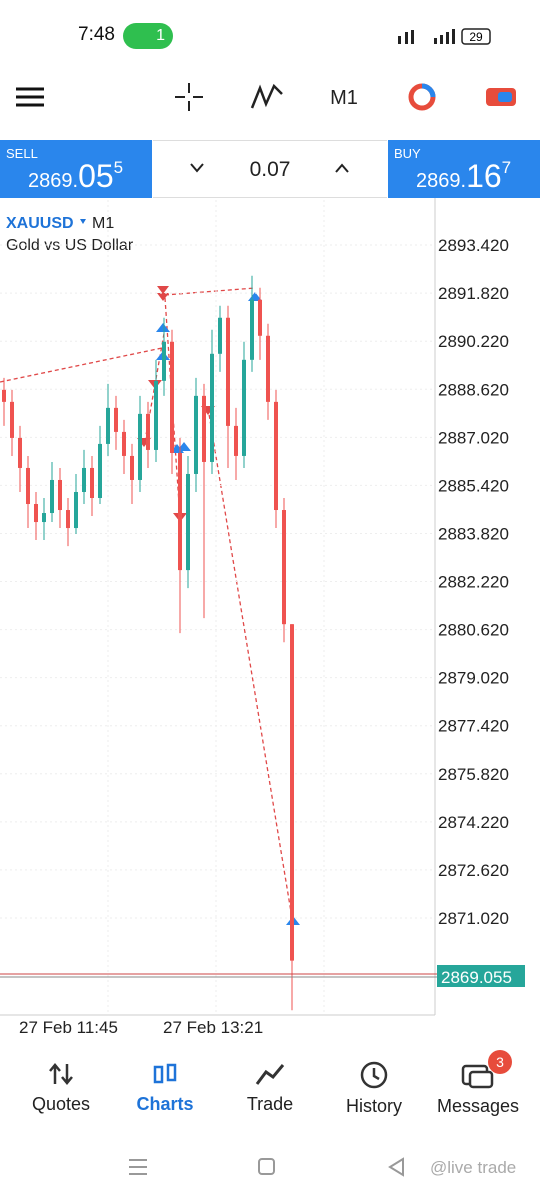 The height and width of the screenshot is (1200, 540). Describe the element at coordinates (473, 485) in the screenshot. I see `y-tick-label: 2885.420` at that location.